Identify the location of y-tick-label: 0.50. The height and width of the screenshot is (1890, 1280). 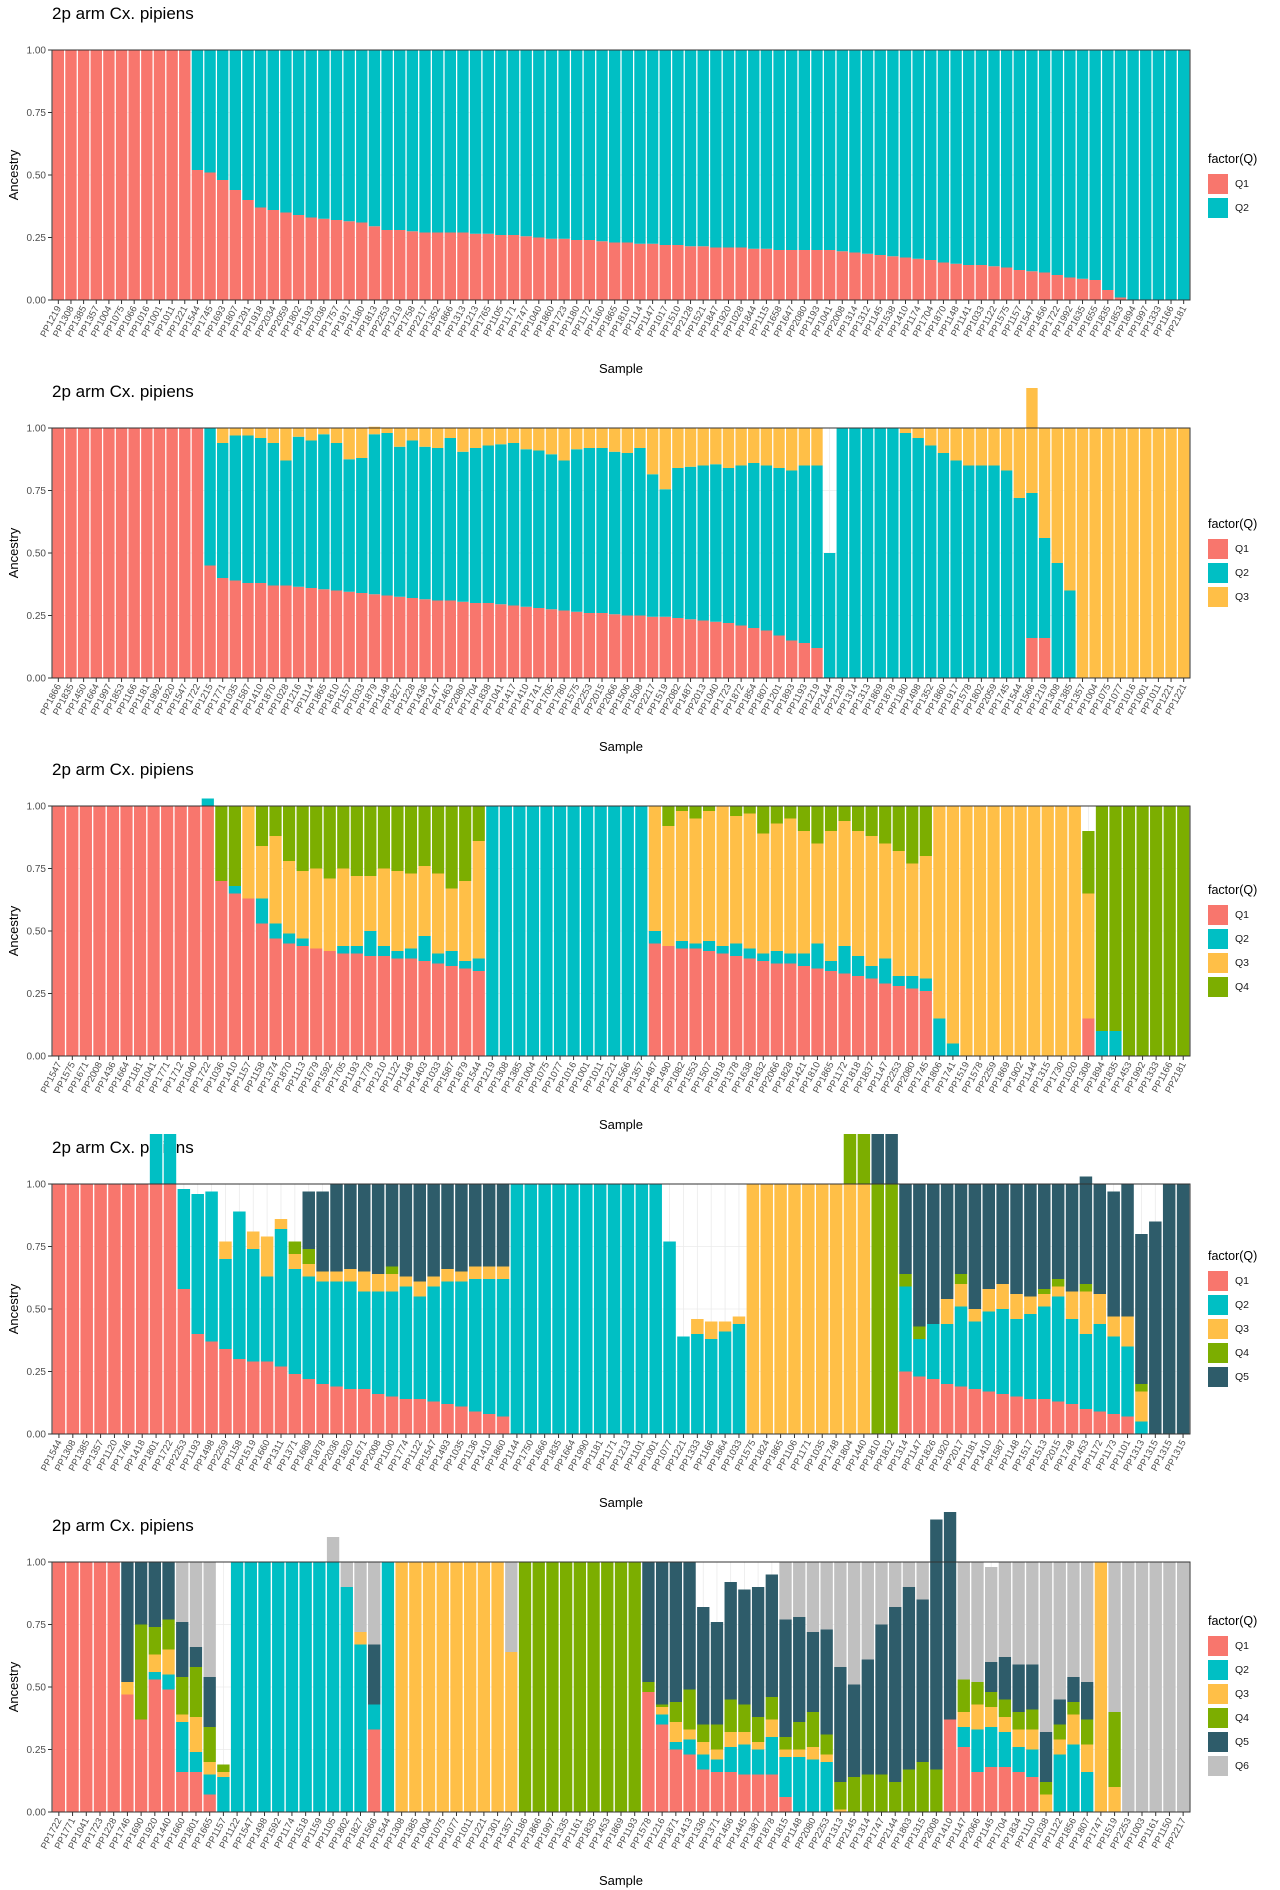
(37, 554).